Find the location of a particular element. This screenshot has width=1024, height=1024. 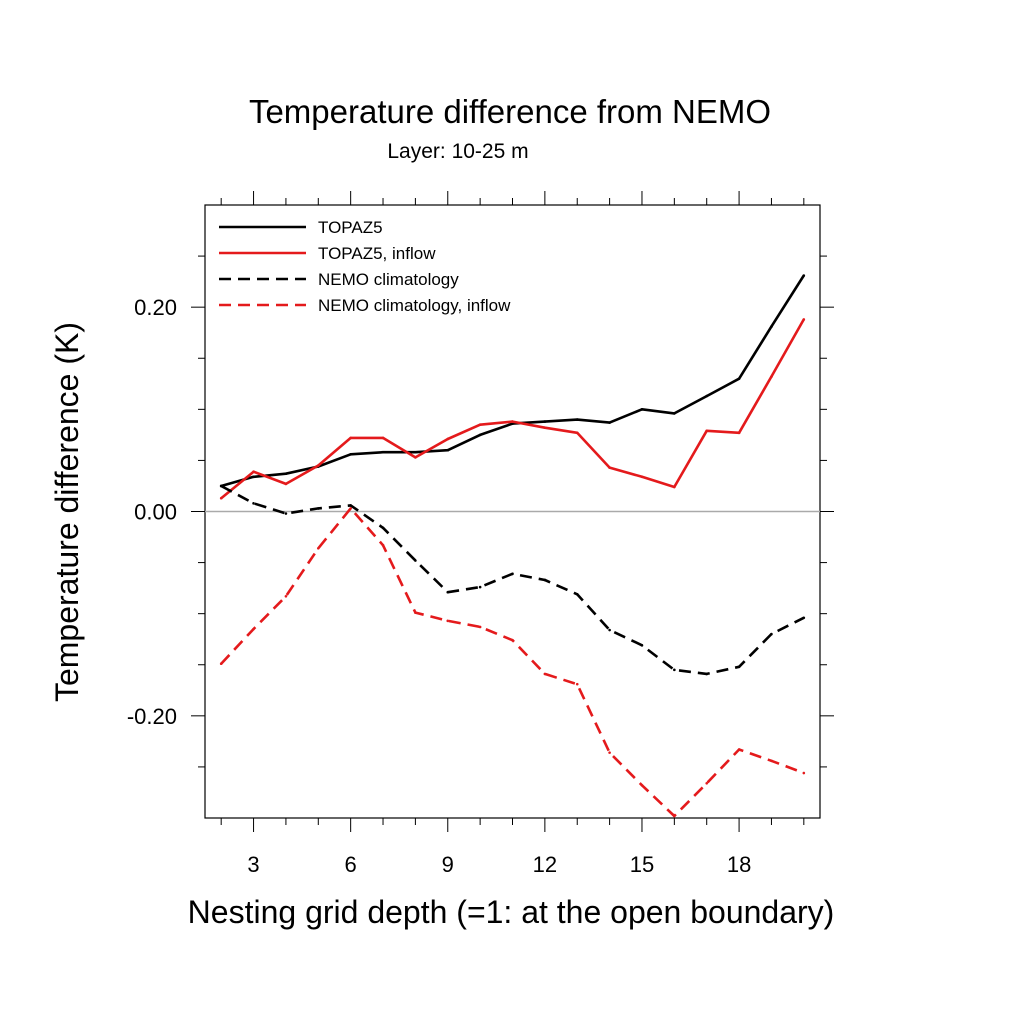

legend-label-4: NEMO climatology, inflow is located at coordinates (414, 305).